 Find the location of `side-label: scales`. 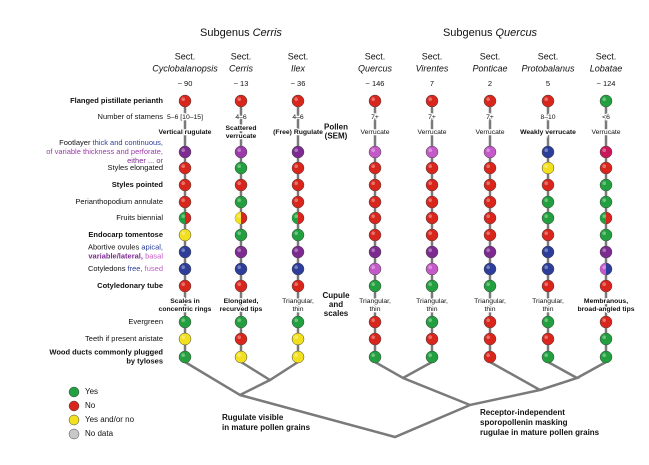

side-label: scales is located at coordinates (336, 313).